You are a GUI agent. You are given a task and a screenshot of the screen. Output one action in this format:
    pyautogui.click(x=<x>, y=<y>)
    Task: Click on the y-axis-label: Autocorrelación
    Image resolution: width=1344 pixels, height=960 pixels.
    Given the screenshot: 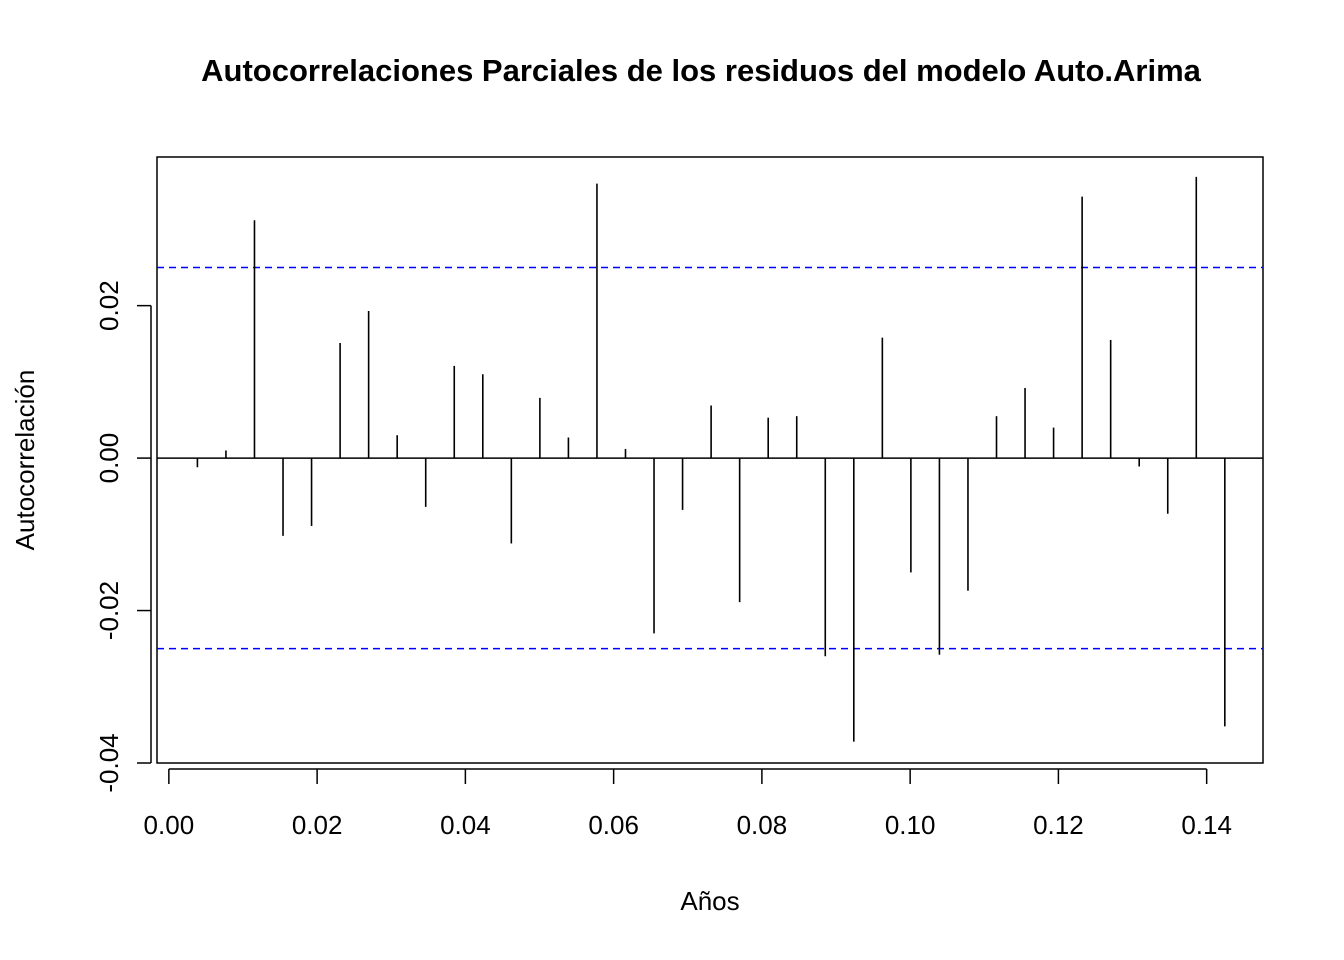 What is the action you would take?
    pyautogui.click(x=25, y=460)
    